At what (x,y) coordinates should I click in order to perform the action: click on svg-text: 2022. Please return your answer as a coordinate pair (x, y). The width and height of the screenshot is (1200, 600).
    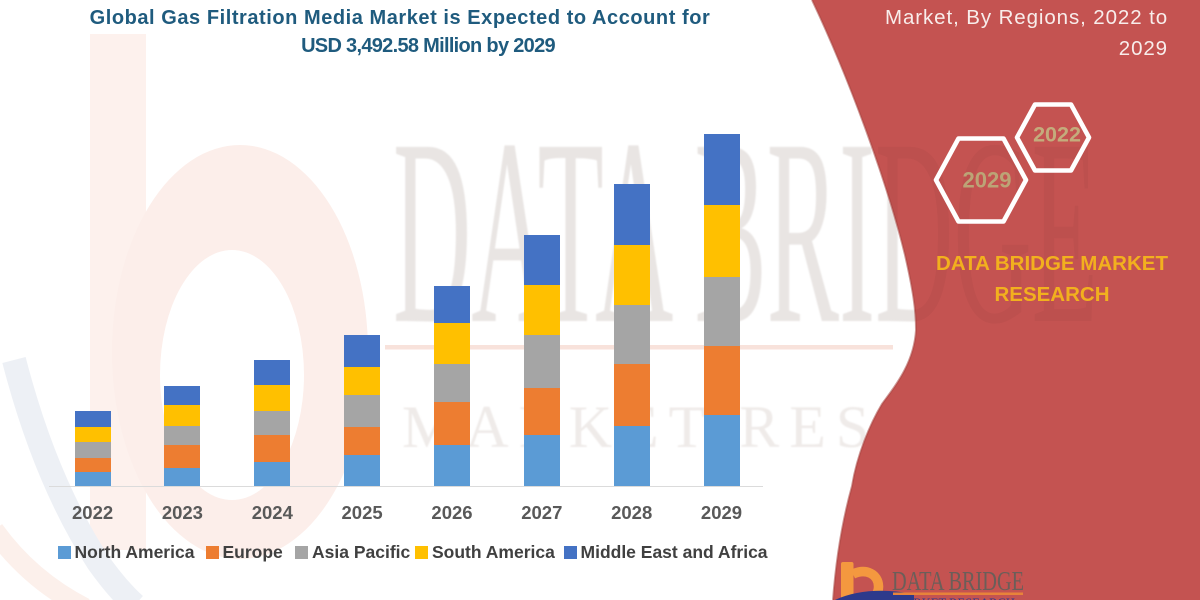
    Looking at the image, I should click on (1057, 135).